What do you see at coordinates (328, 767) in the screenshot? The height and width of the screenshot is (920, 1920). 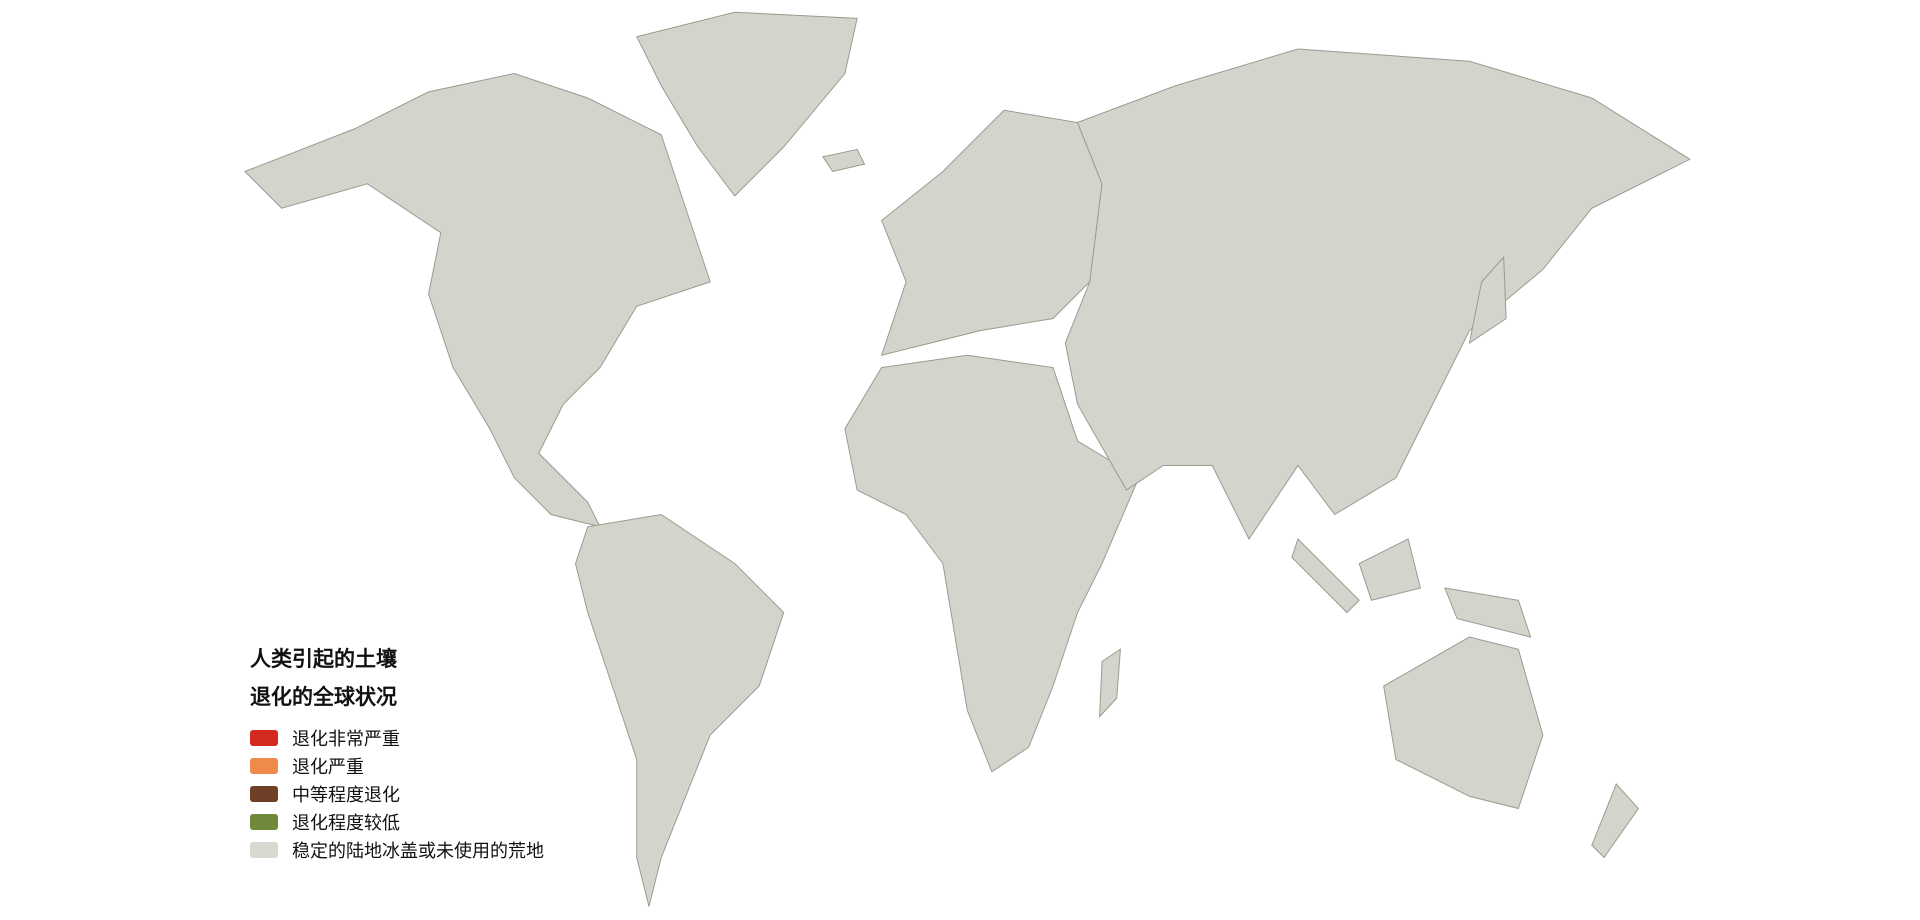 I see `legend-label: 退化严重` at bounding box center [328, 767].